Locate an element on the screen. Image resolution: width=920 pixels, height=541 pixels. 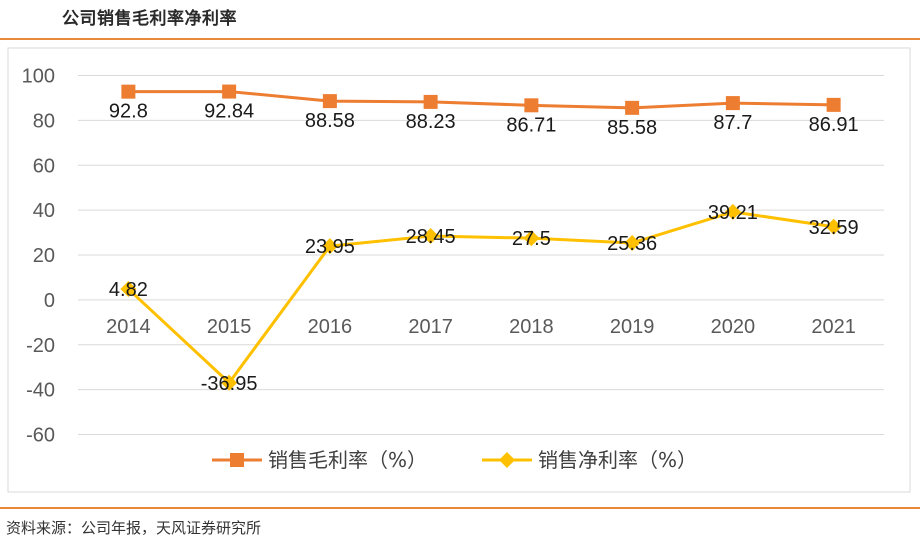
y-tick-label: 20 is located at coordinates (44, 256).